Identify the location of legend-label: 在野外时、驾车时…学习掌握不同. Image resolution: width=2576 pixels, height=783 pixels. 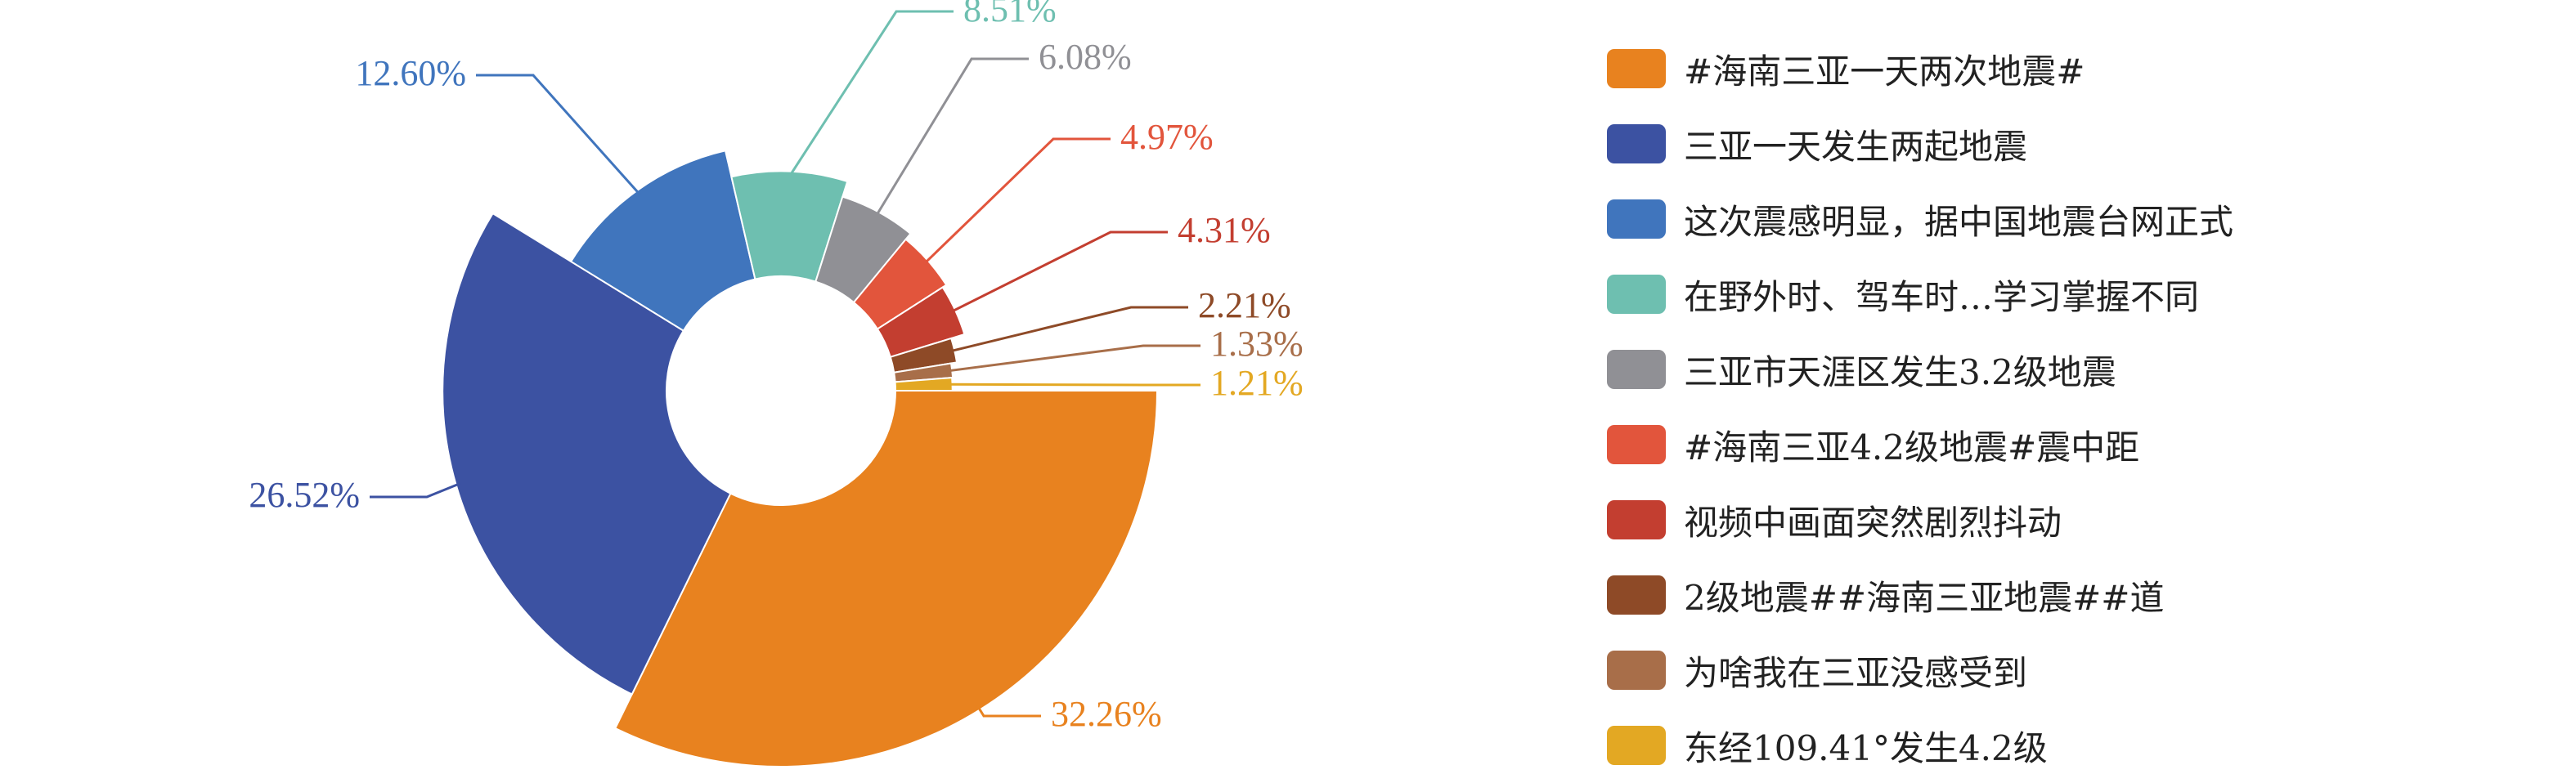
(1942, 296).